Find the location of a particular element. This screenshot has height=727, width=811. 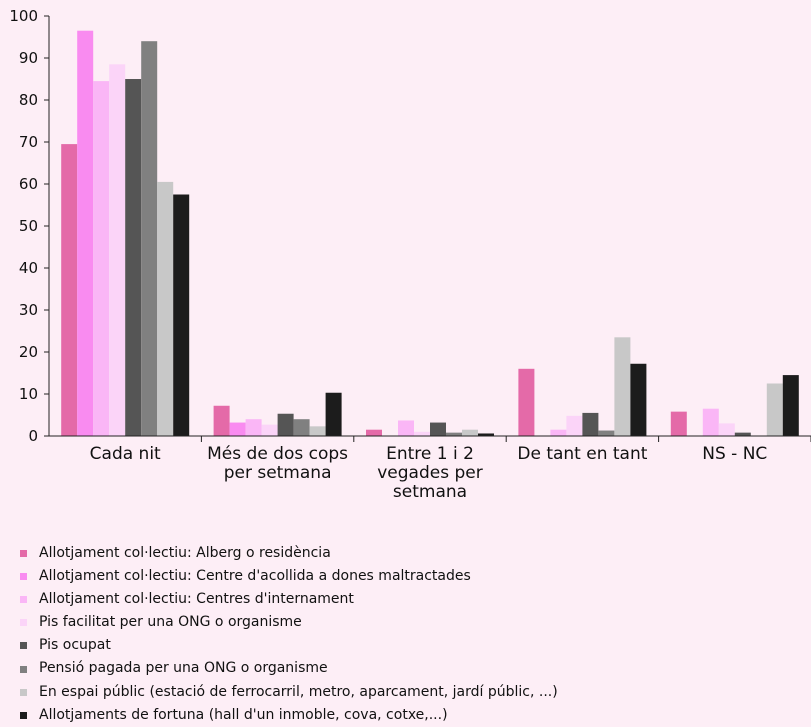

legend-item: Pensió pagada per una ONG o organisme is located at coordinates (289, 668).